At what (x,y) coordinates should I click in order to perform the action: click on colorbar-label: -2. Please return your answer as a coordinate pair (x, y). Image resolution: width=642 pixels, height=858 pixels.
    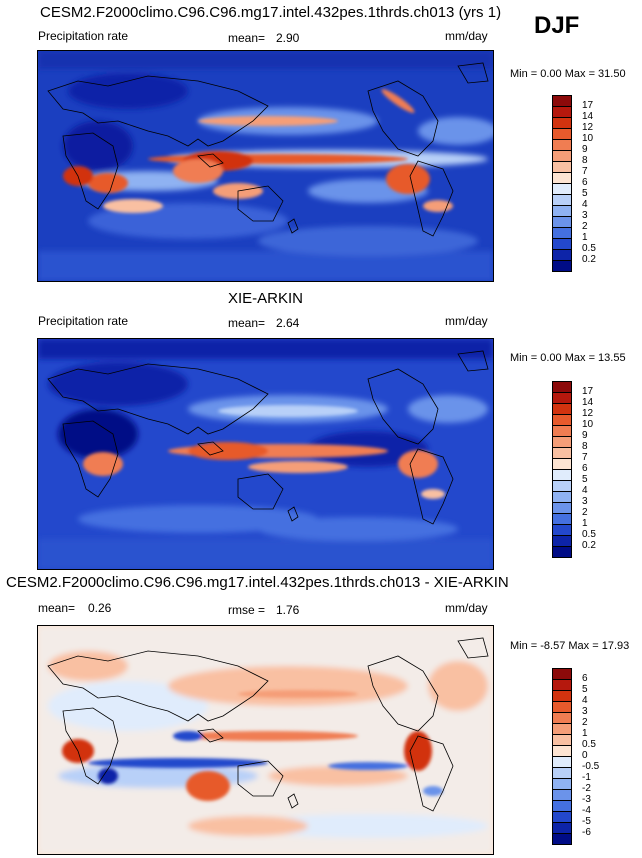
    Looking at the image, I should click on (586, 788).